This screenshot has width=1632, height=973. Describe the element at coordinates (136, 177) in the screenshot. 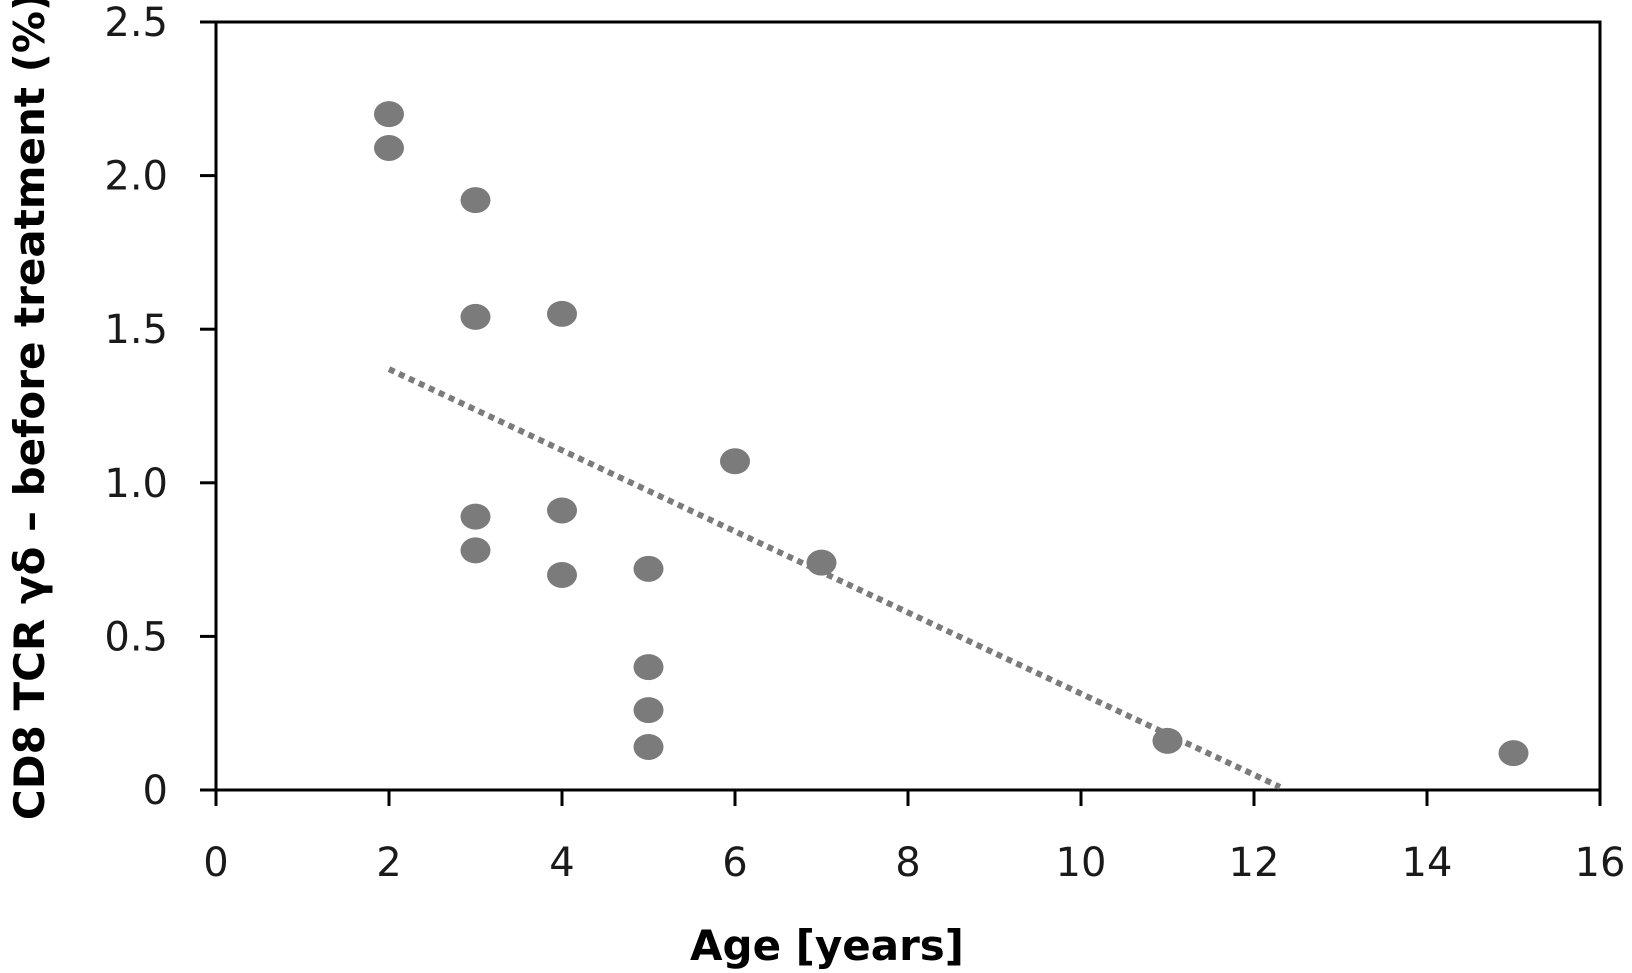

I see `y-tick-label: 2.0` at that location.